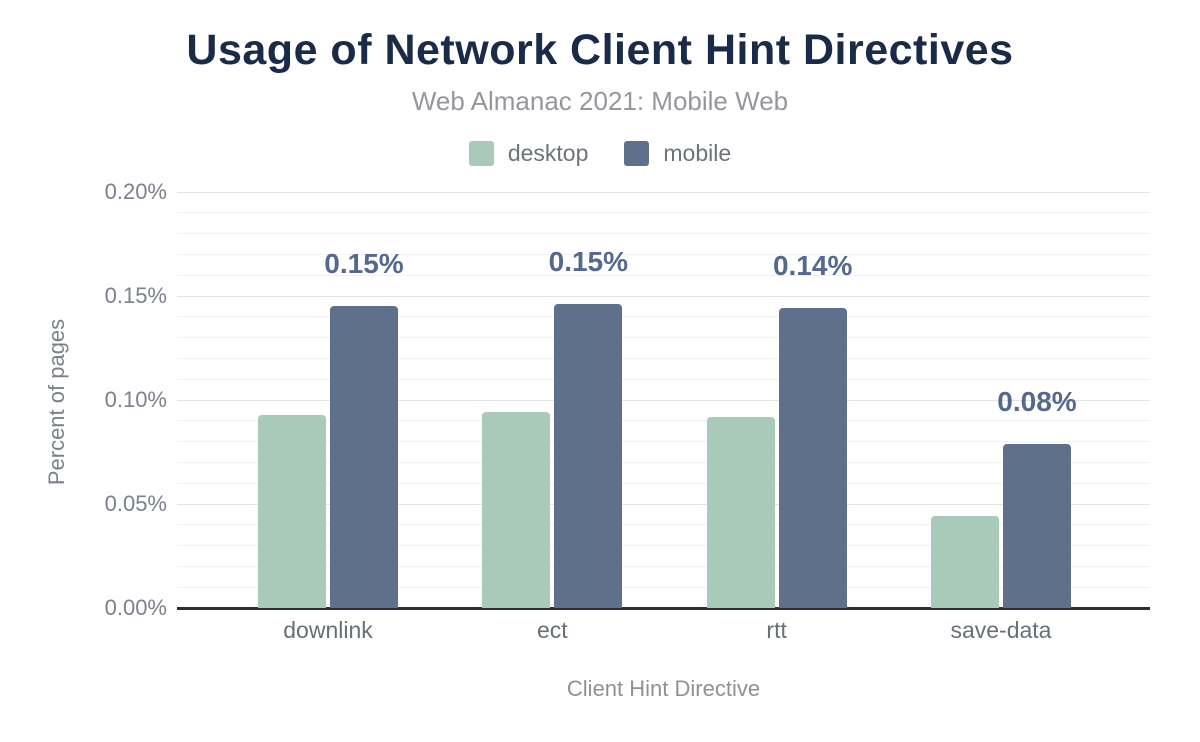 This screenshot has height=742, width=1200. I want to click on chart-subtitle: Web Almanac 2021: Mobile Web, so click(600, 101).